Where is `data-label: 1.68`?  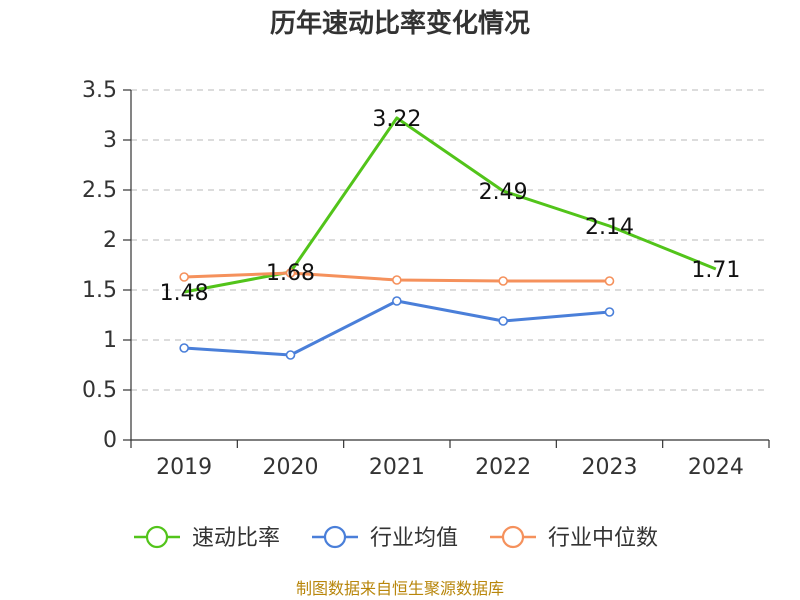 data-label: 1.68 is located at coordinates (290, 273).